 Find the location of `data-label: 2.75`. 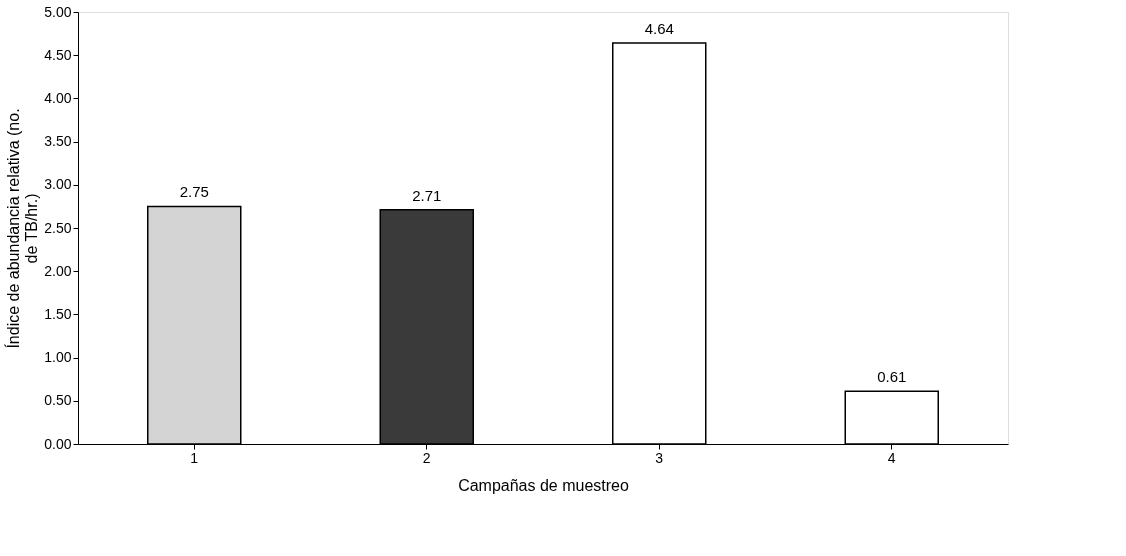

data-label: 2.75 is located at coordinates (194, 192).